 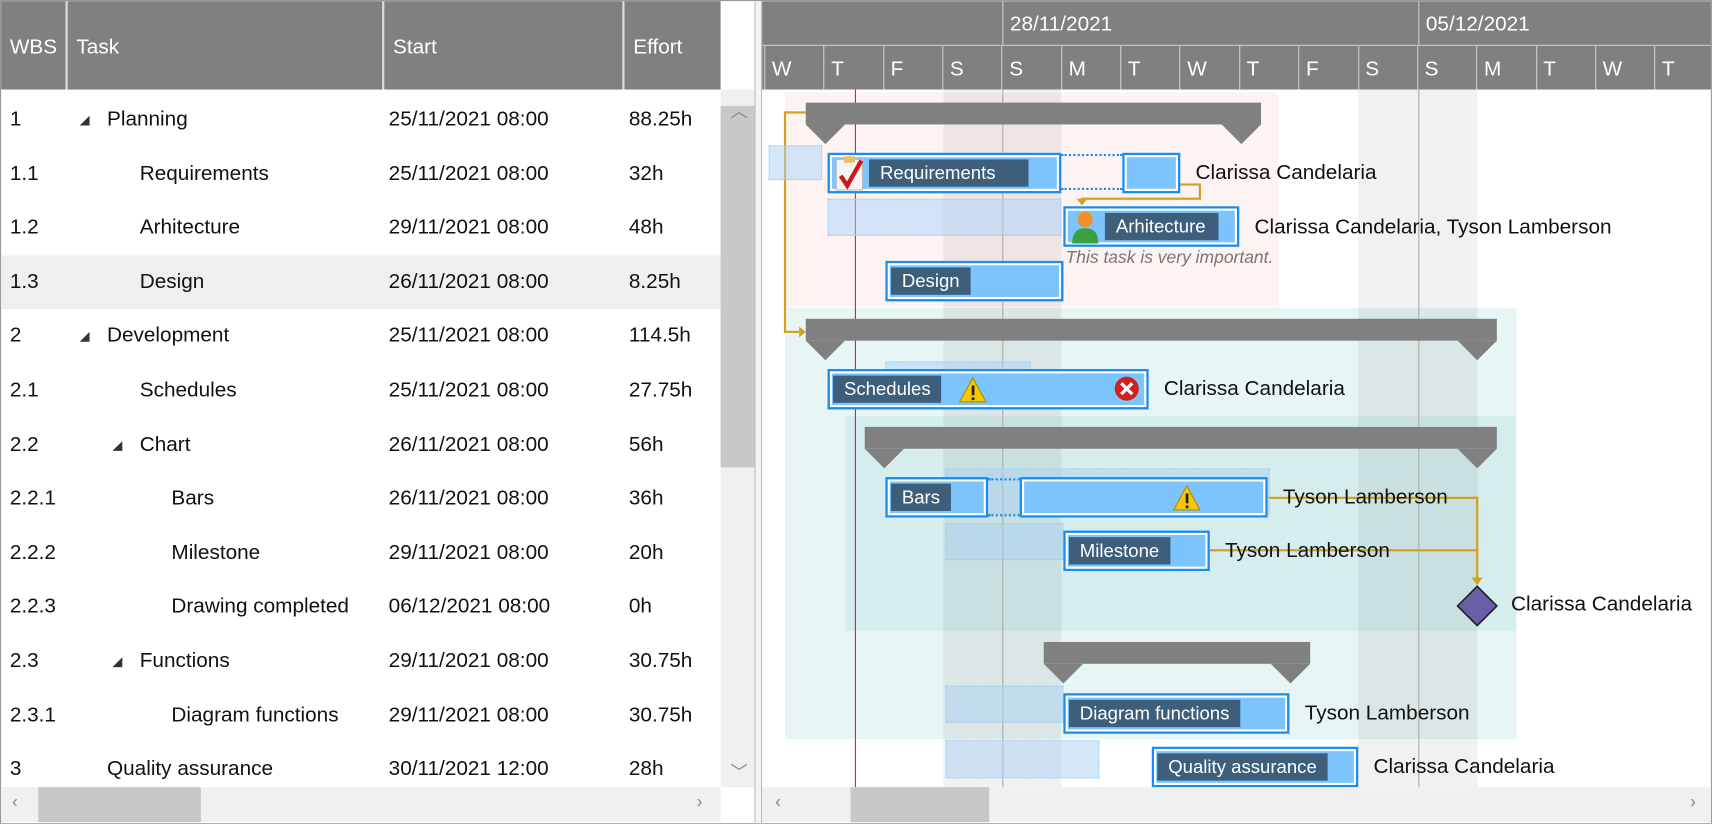 What do you see at coordinates (1143, 497) in the screenshot?
I see `task-bar-bars-segment` at bounding box center [1143, 497].